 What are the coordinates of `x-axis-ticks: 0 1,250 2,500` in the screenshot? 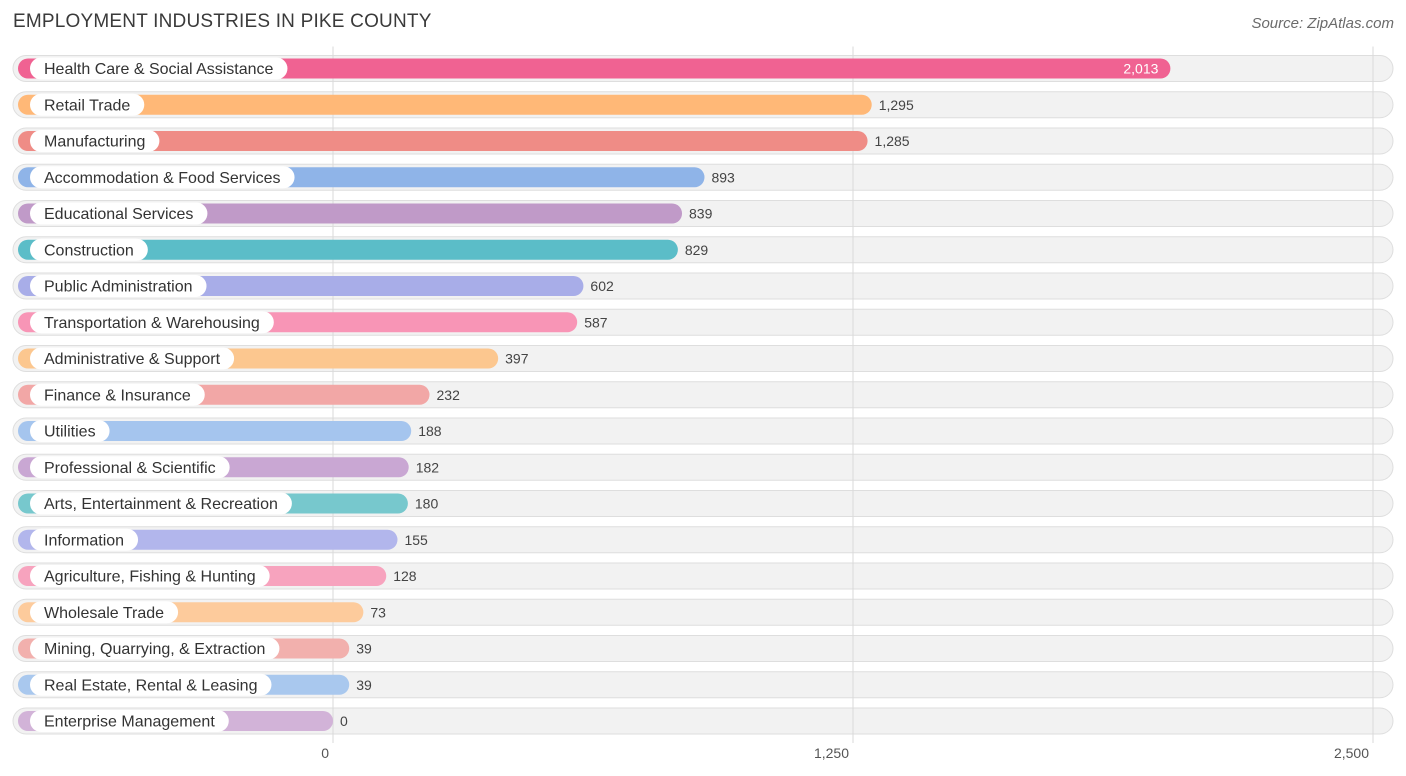 It's located at (845, 753).